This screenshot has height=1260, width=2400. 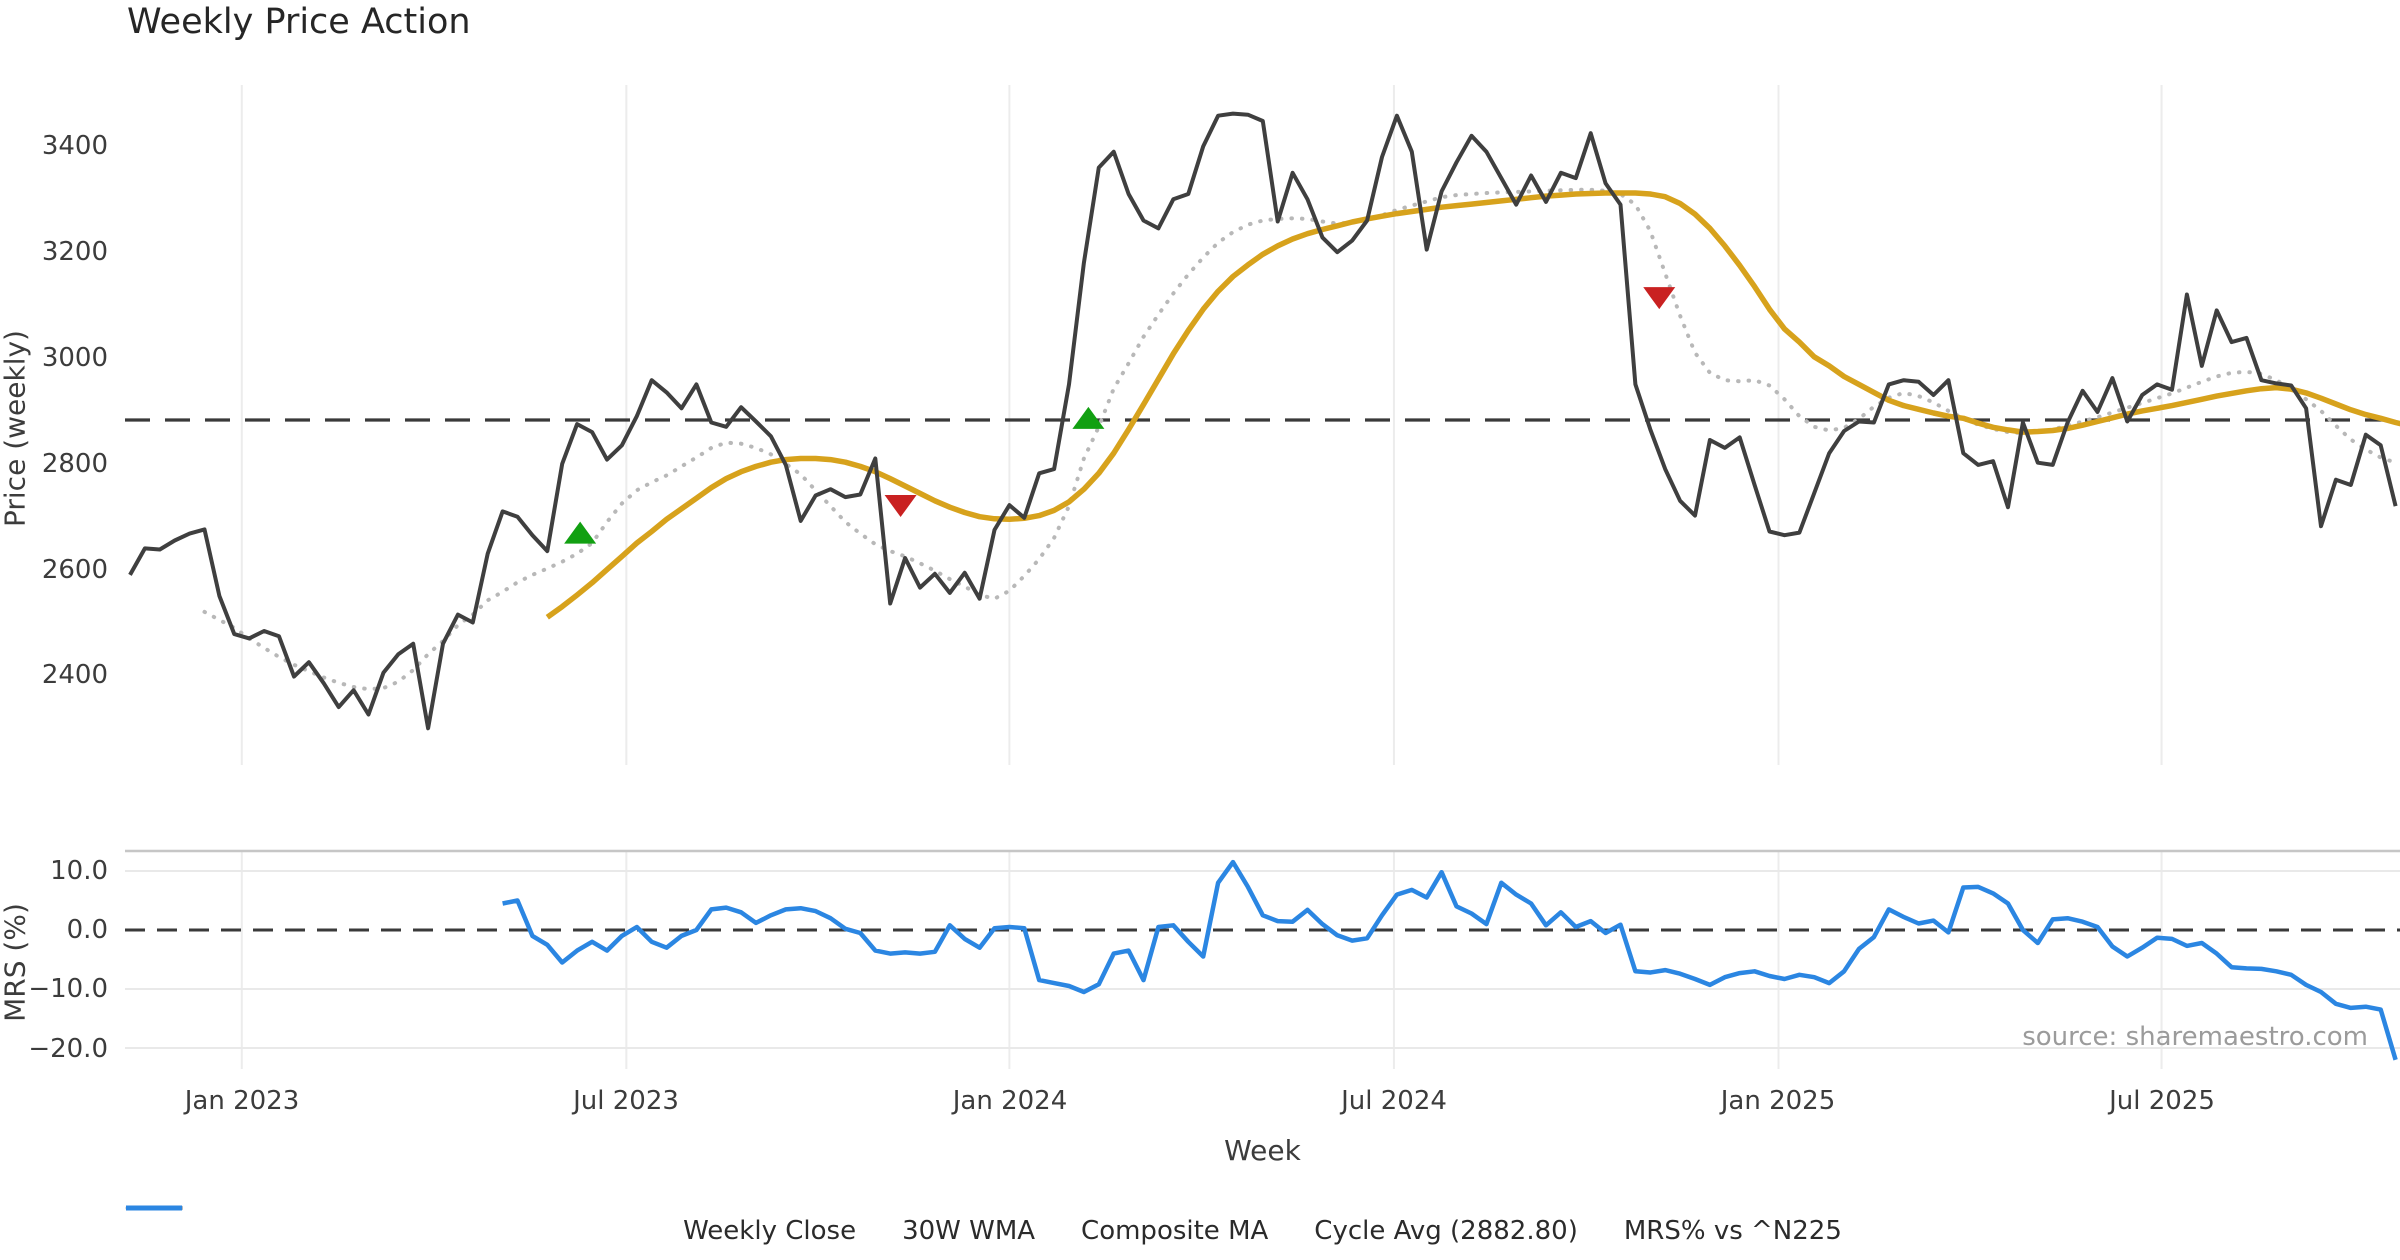 What do you see at coordinates (87, 930) in the screenshot?
I see `mrs-ytick: 0.0` at bounding box center [87, 930].